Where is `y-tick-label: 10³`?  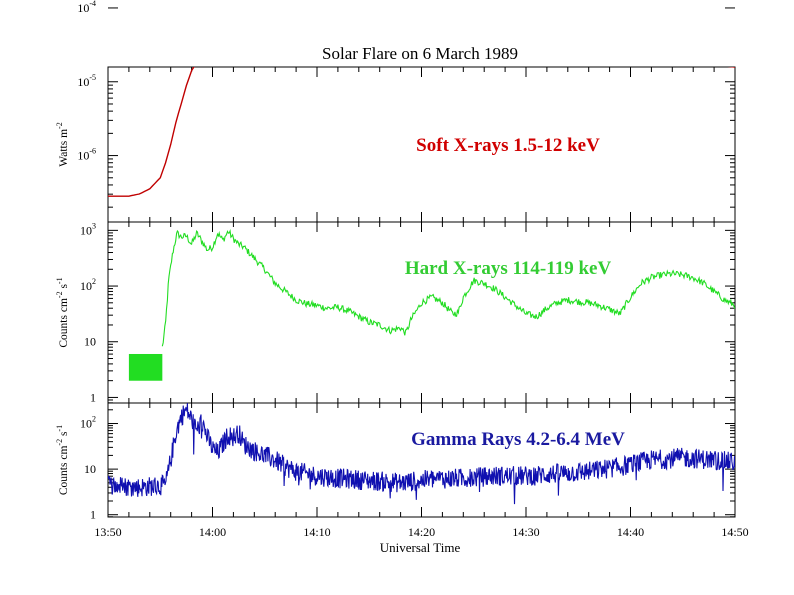
y-tick-label: 10³ is located at coordinates (88, 229).